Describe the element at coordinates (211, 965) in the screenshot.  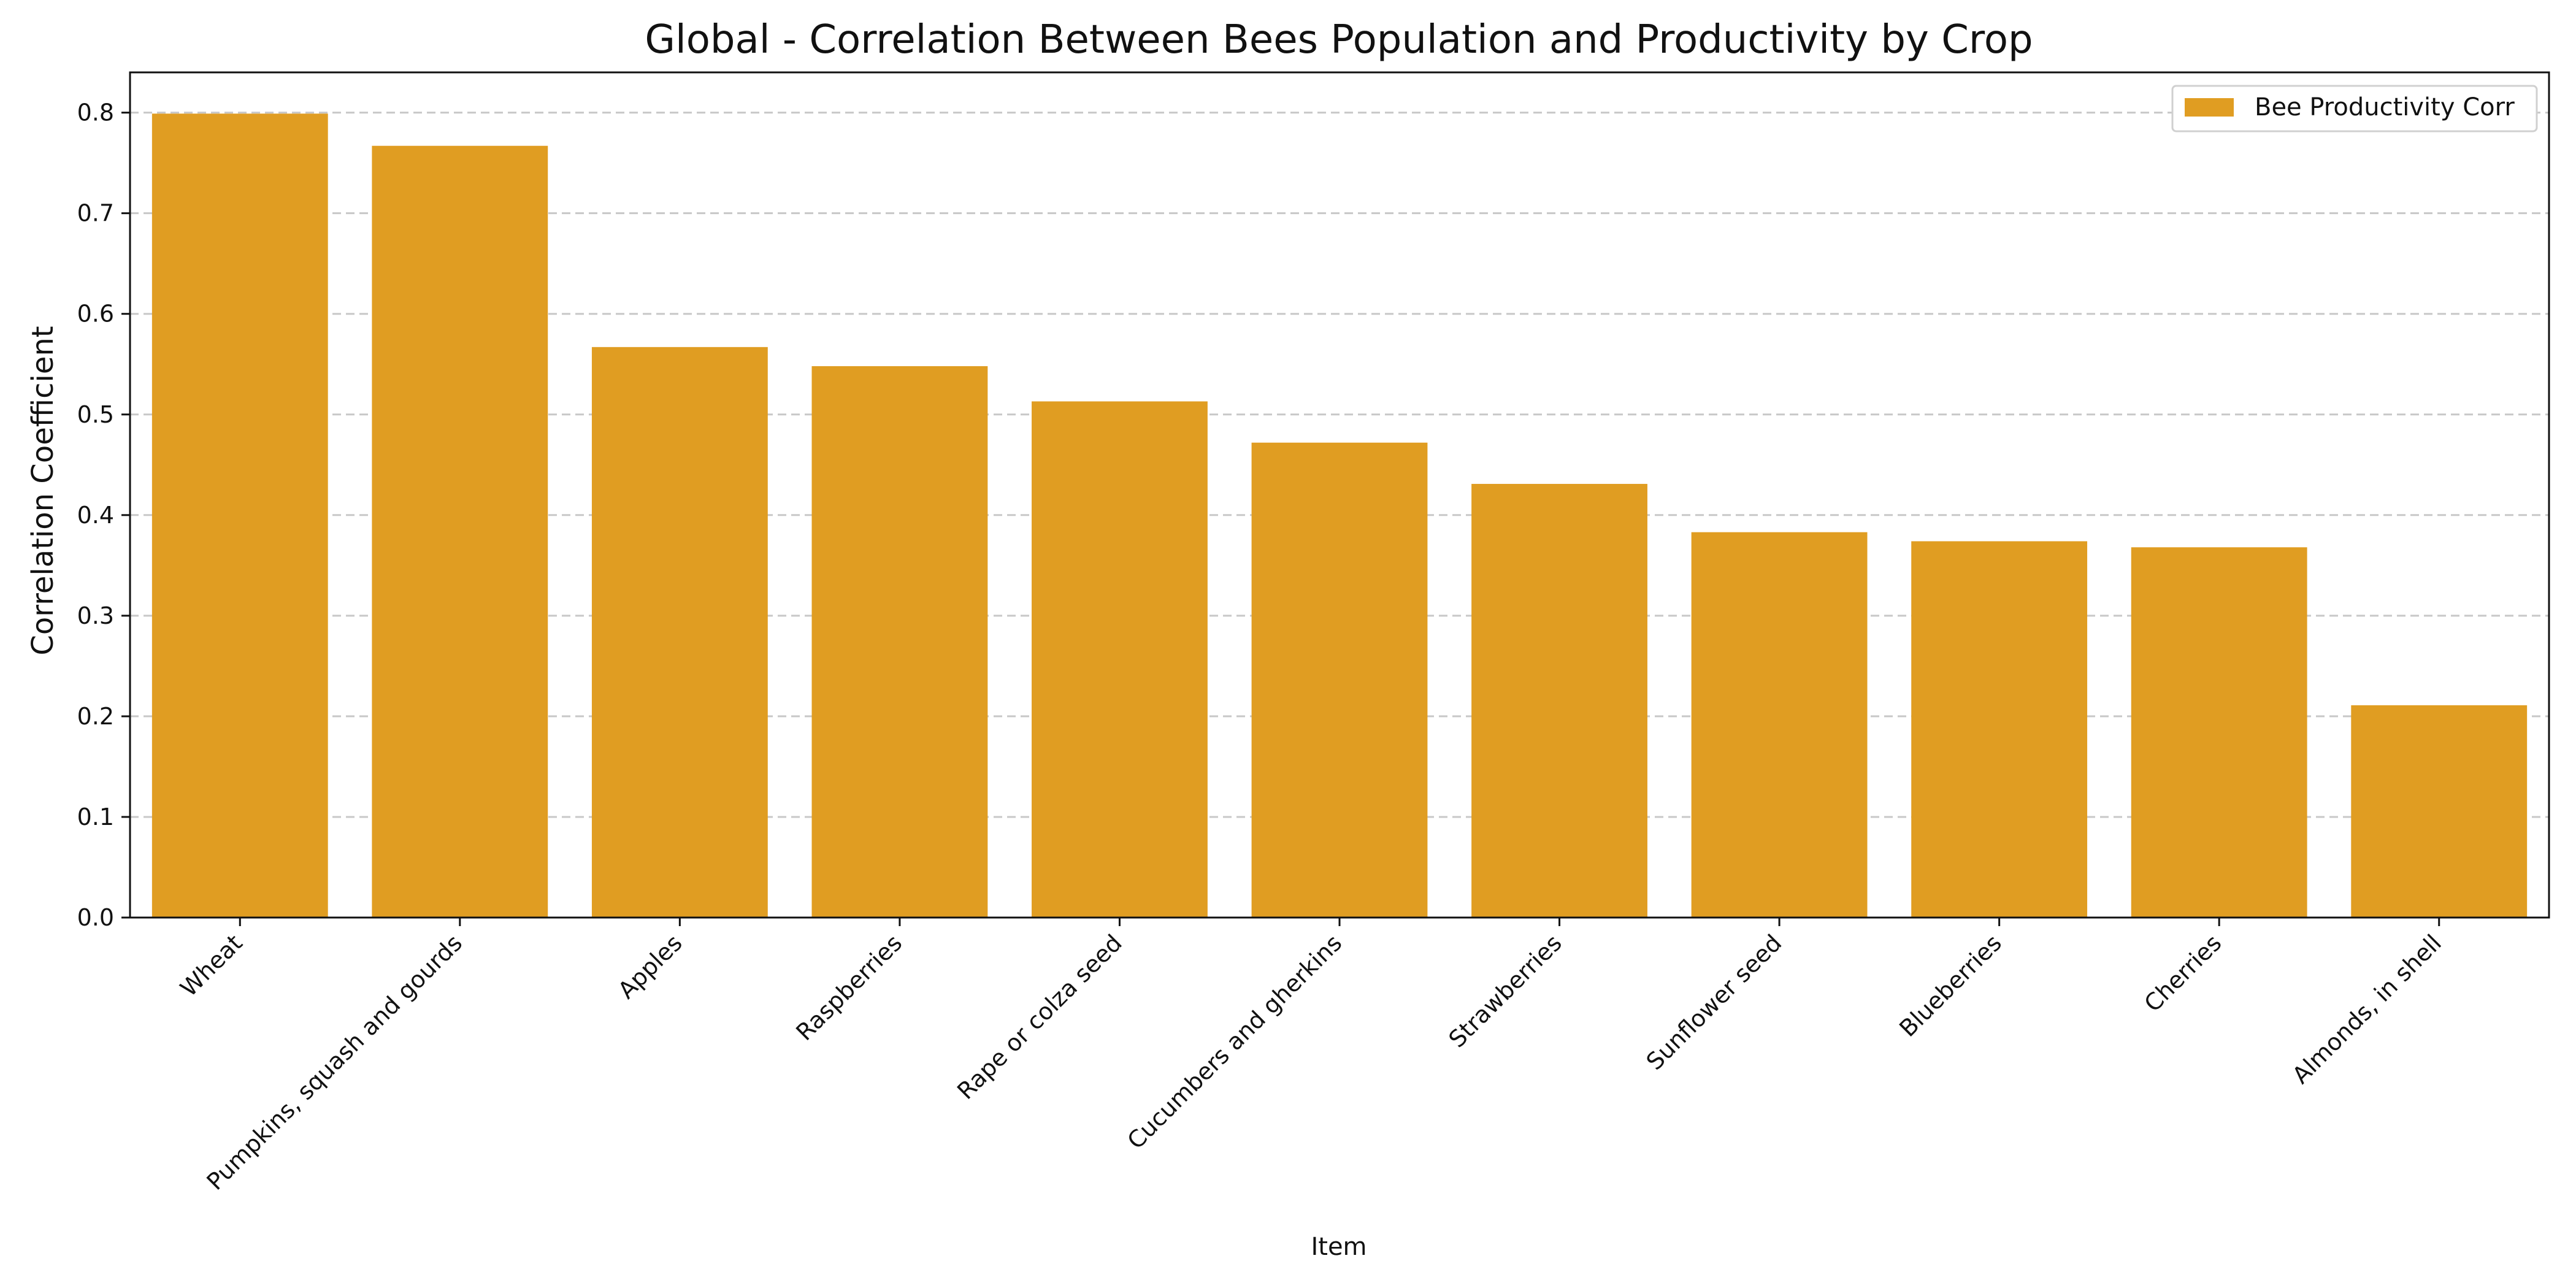
I see `x-tick-label: Wheat` at that location.